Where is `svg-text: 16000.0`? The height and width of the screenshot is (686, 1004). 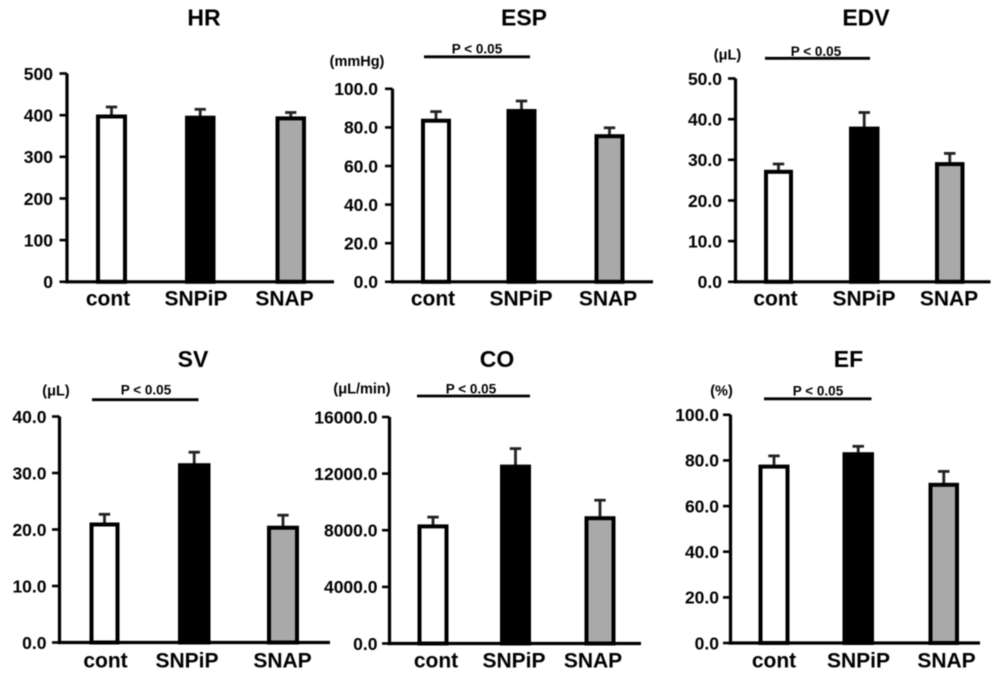 svg-text: 16000.0 is located at coordinates (346, 417).